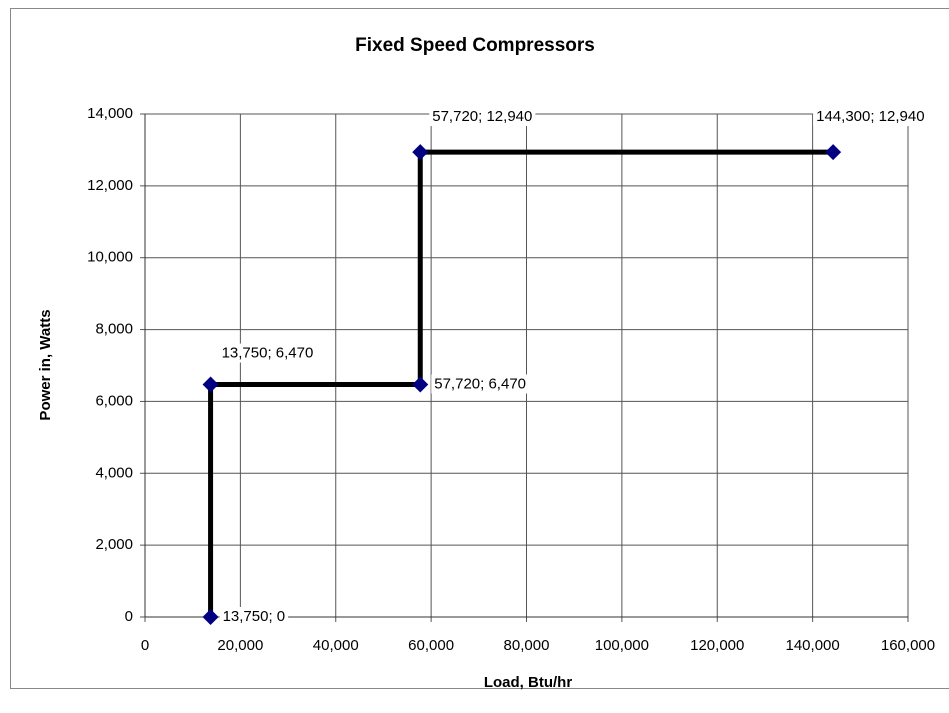  What do you see at coordinates (45, 364) in the screenshot?
I see `y-axis-title: Power in, Watts` at bounding box center [45, 364].